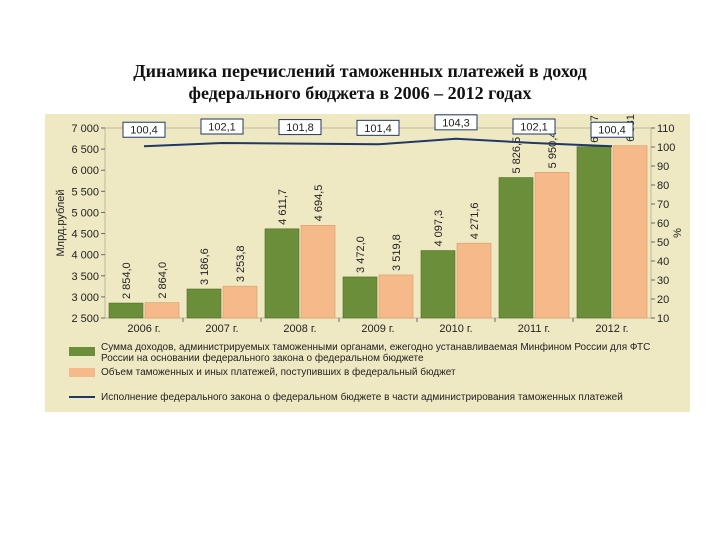 This screenshot has height=540, width=720. I want to click on line-point-label: 104,3, so click(456, 123).